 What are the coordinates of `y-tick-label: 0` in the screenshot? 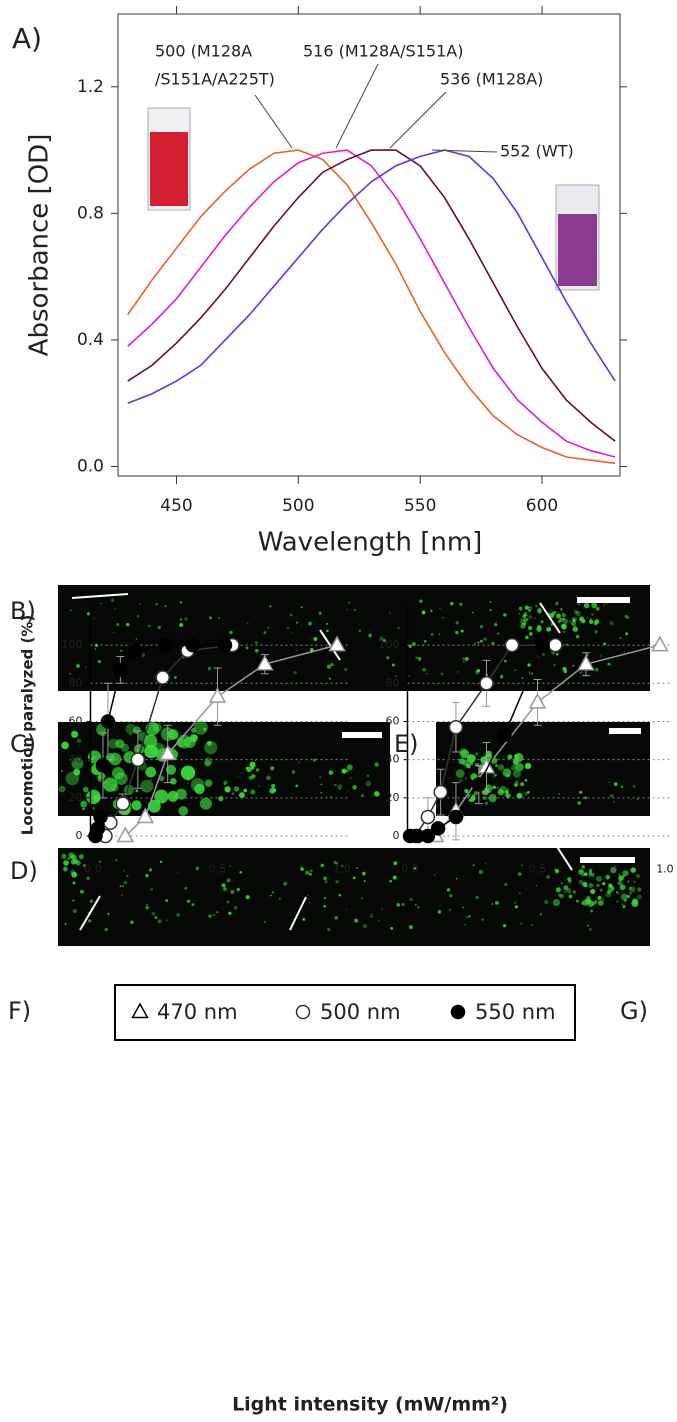 It's located at (396, 835).